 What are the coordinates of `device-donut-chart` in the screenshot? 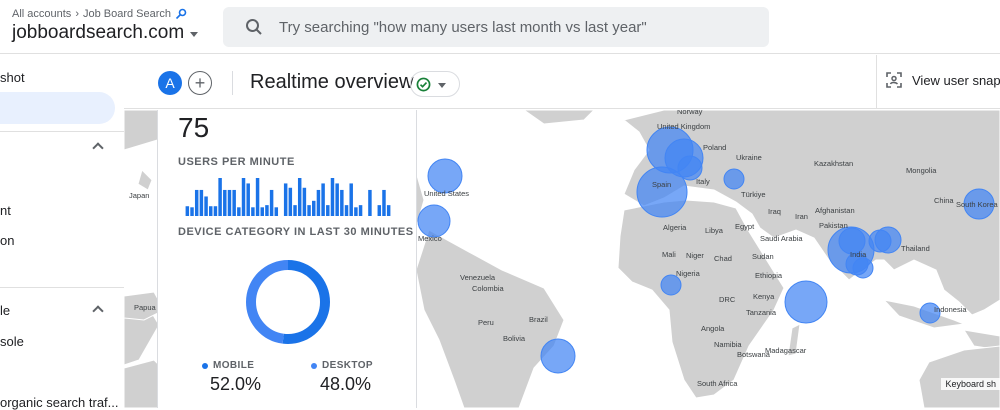 It's located at (288, 302).